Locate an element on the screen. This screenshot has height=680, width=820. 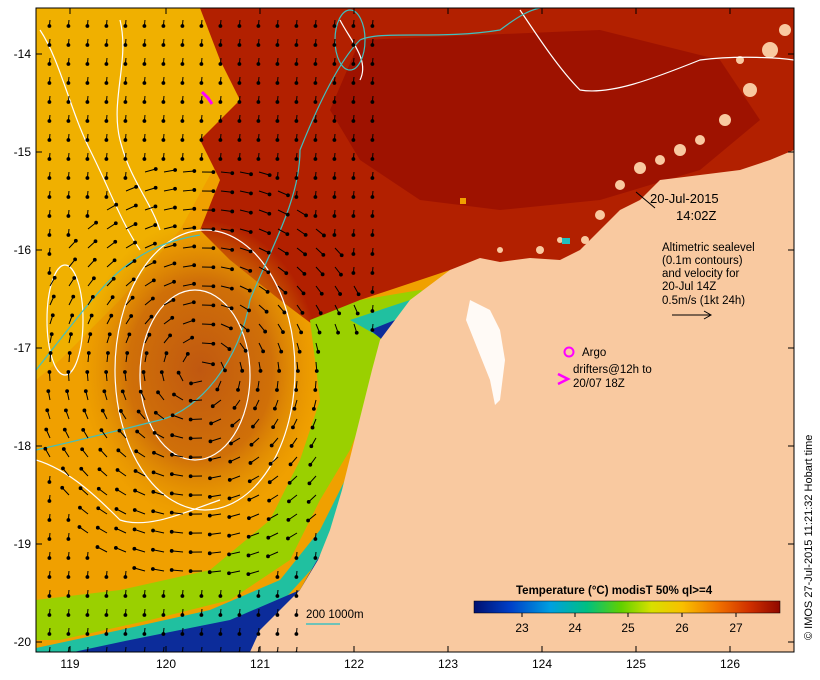
y-tick-label: -20 is located at coordinates (23, 642).